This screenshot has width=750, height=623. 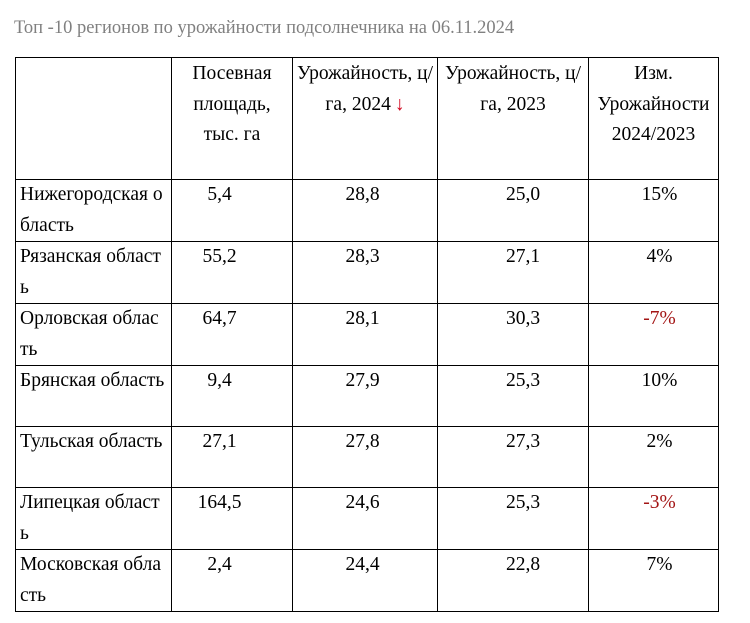 I want to click on cell-yield-2024: 27,9, so click(x=365, y=396).